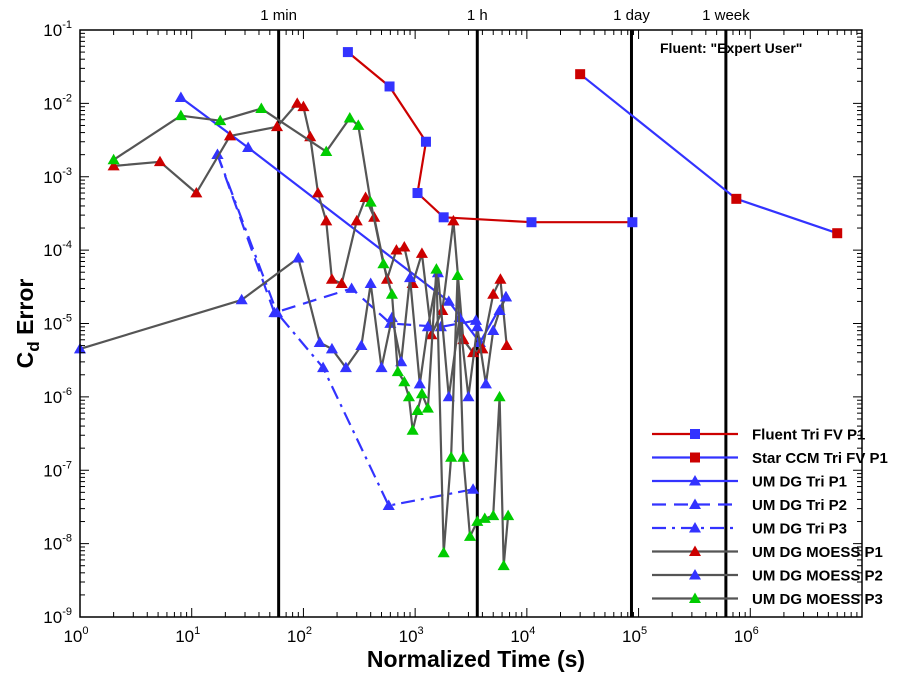  What do you see at coordinates (522, 635) in the screenshot?
I see `x-tick-label: 10⁴` at bounding box center [522, 635].